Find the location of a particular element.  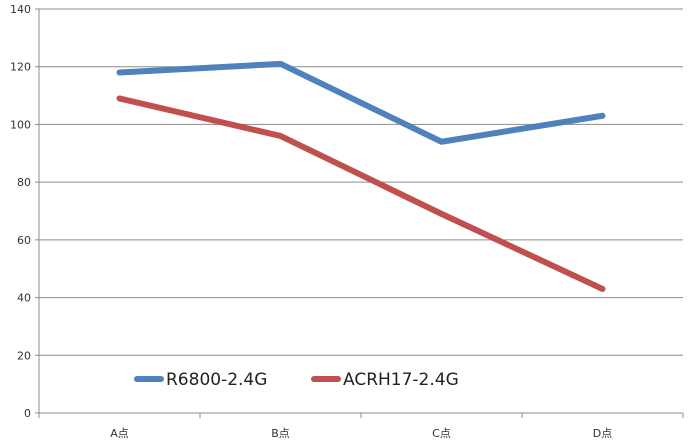

x-tick-label: D点 is located at coordinates (602, 433).